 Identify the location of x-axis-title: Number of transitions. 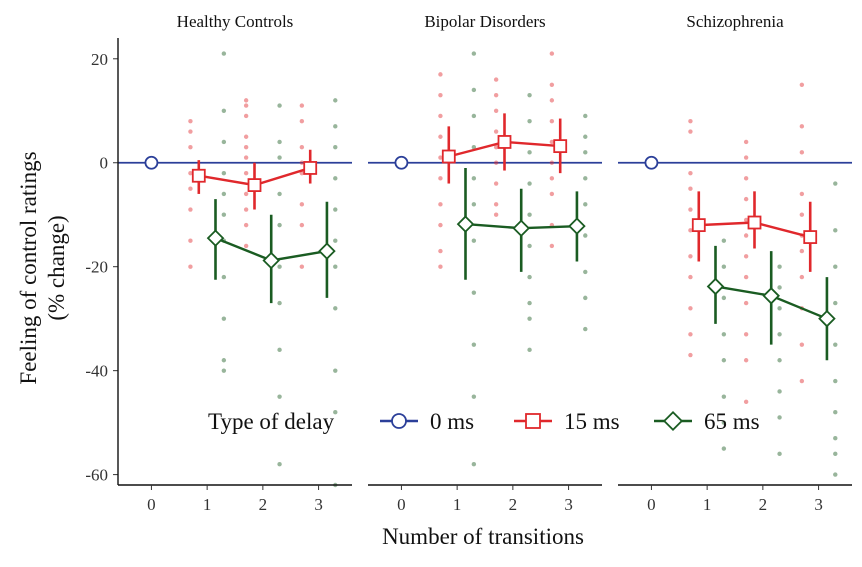
(483, 536).